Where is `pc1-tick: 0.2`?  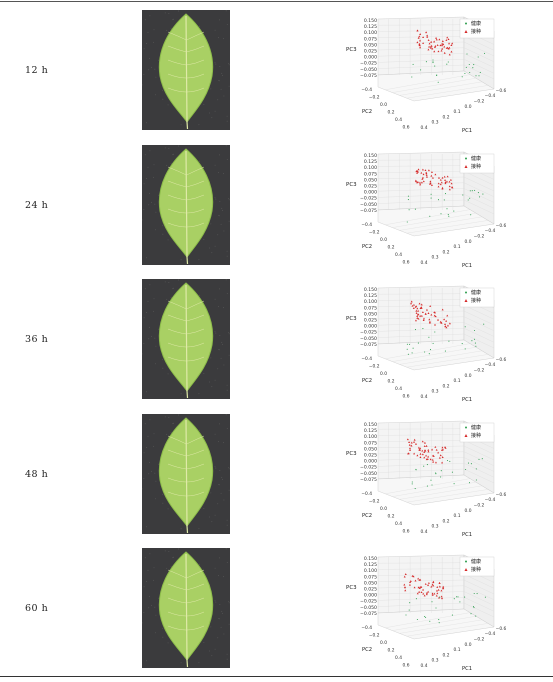
pc1-tick: 0.2 is located at coordinates (446, 386).